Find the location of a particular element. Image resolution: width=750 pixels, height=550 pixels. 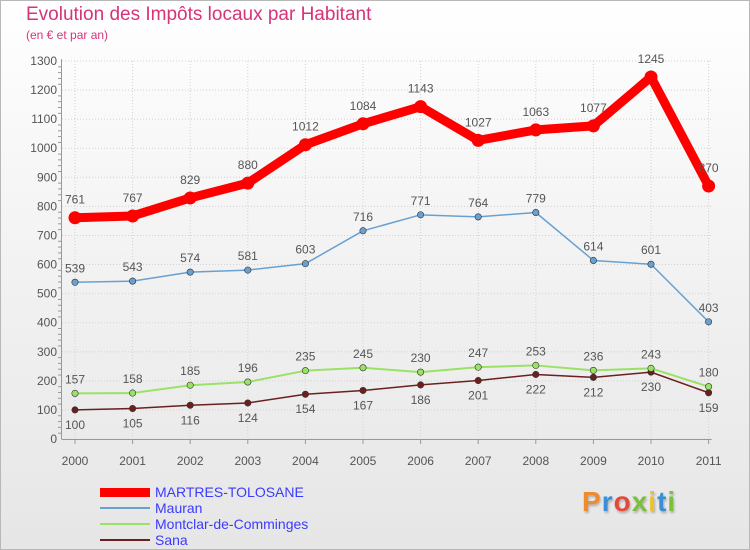

data-label-sana-2011: 159 is located at coordinates (709, 408).